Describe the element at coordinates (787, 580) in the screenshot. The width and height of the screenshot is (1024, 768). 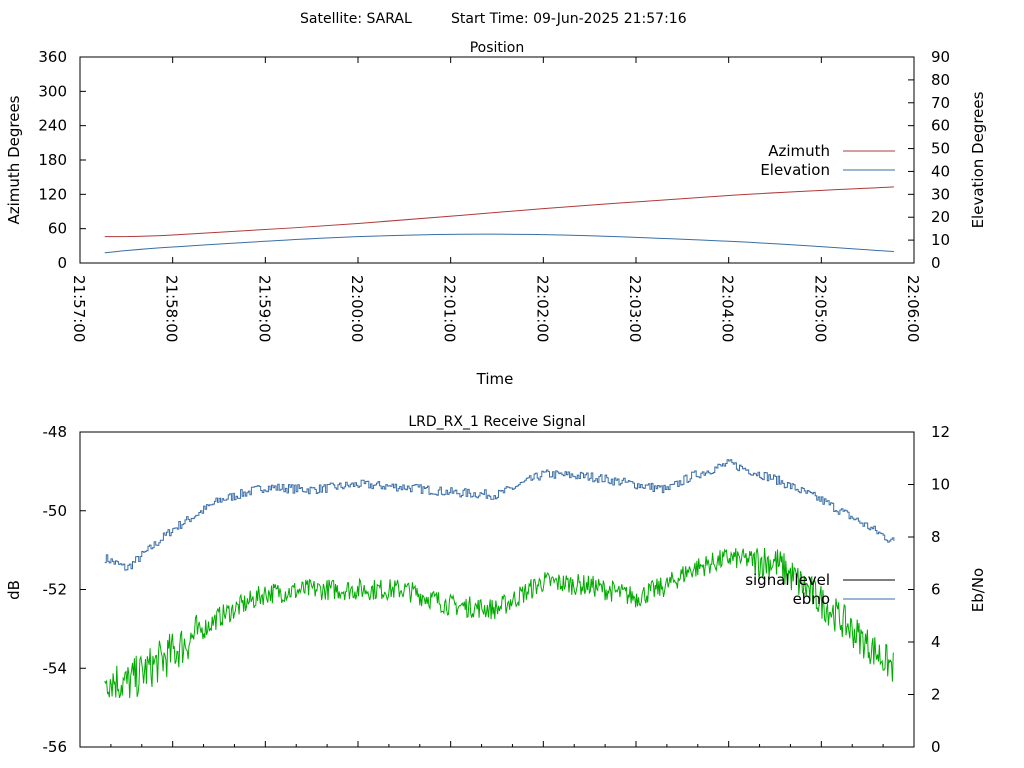
I see `legend-signal-label: signal level` at that location.